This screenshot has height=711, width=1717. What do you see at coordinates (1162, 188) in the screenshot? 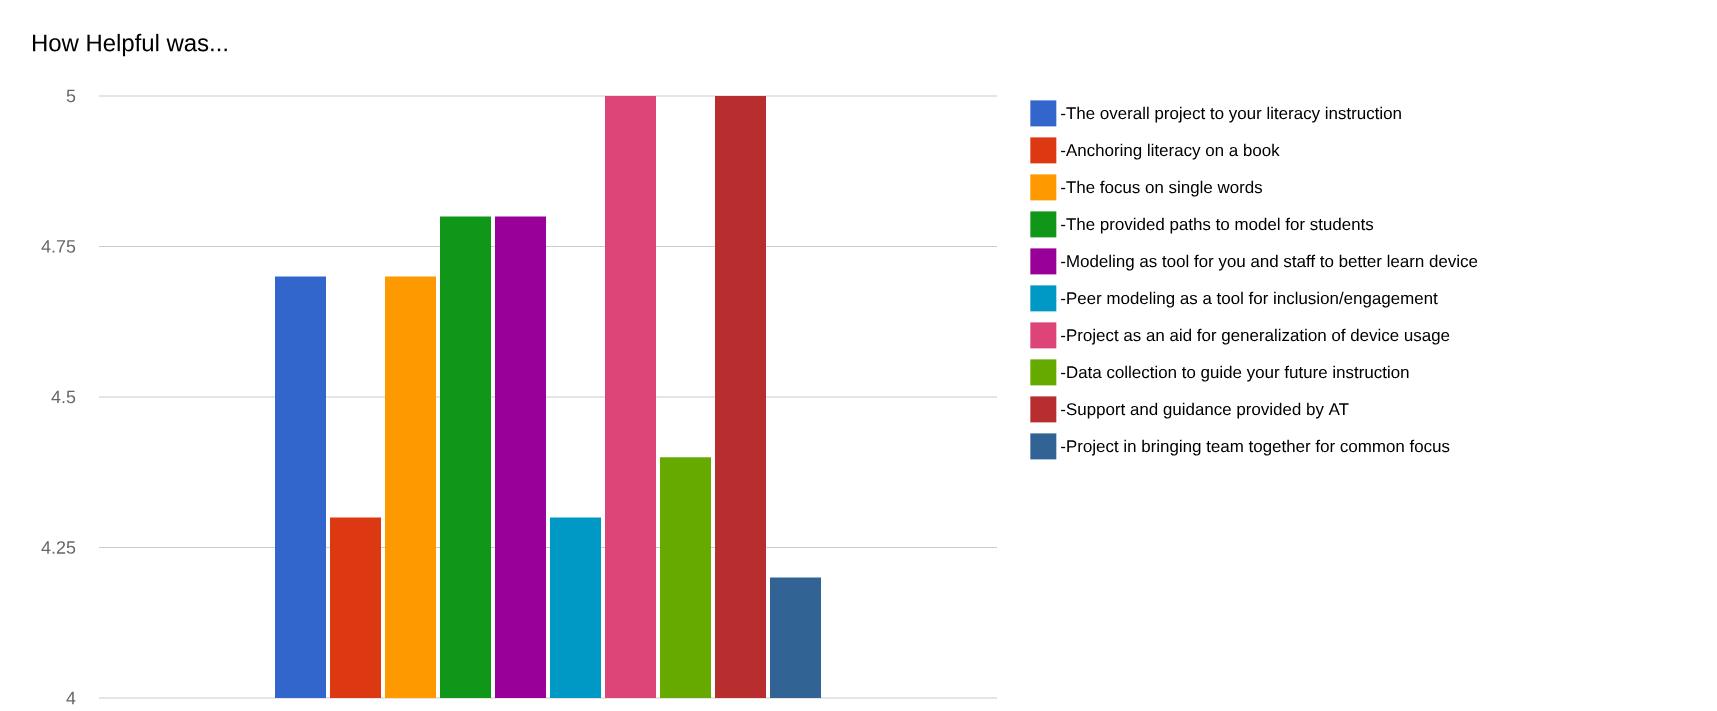
I see `legend-label: -The focus on single words` at bounding box center [1162, 188].